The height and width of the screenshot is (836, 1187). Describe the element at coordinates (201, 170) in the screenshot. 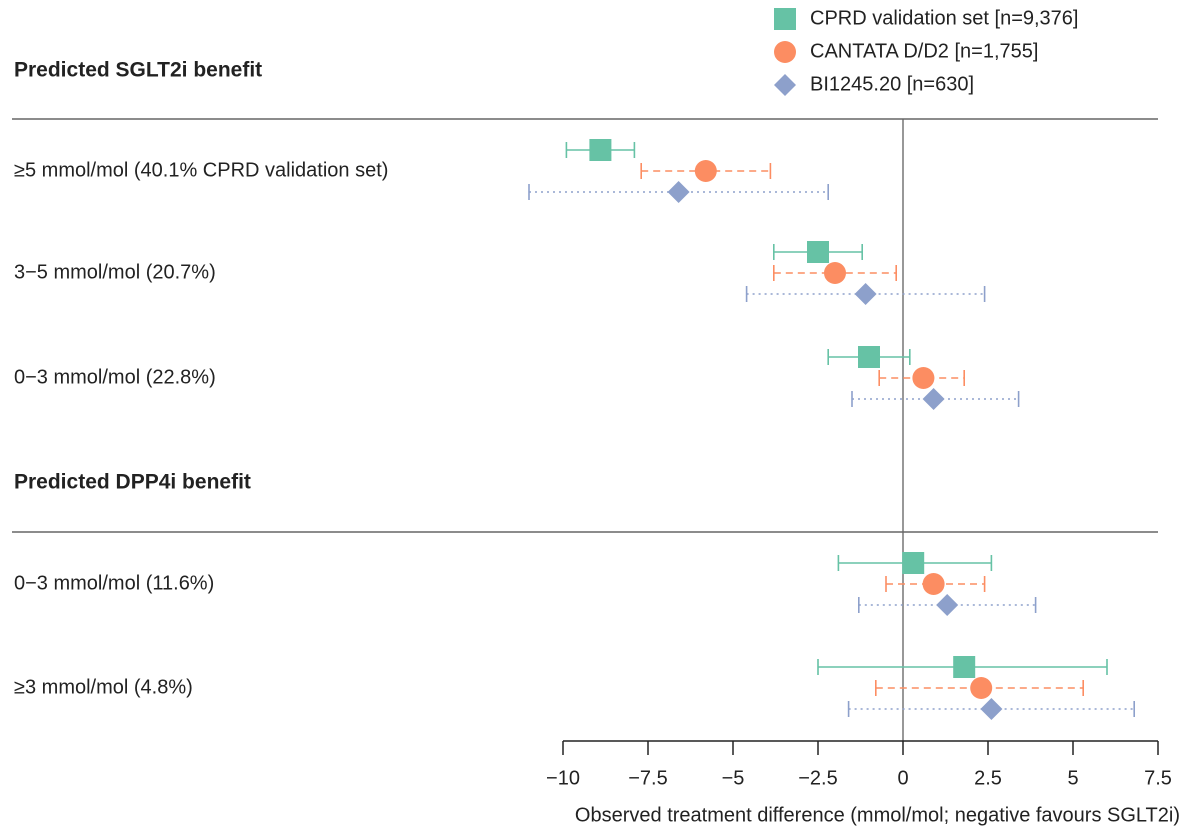

I see `row-label: ≥5 mmol/mol (40.1% CPRD validation set)` at that location.